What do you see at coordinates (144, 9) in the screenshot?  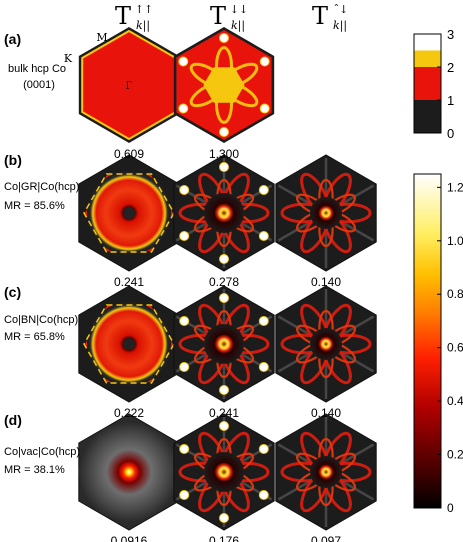 I see `column-header-sup: ↑↑` at bounding box center [144, 9].